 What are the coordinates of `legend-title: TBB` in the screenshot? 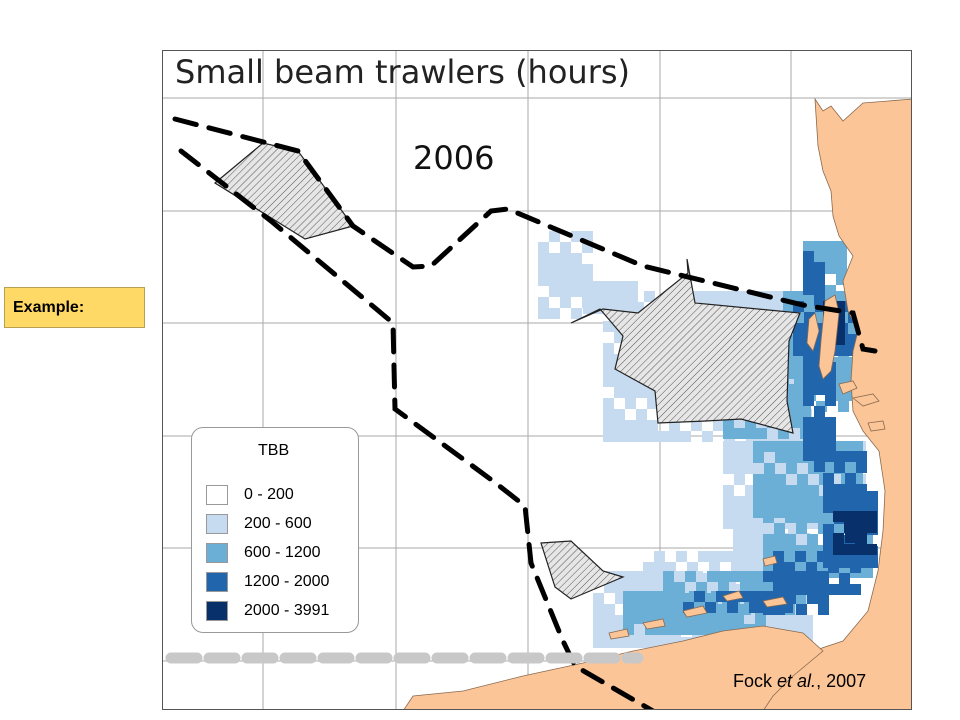 It's located at (274, 450).